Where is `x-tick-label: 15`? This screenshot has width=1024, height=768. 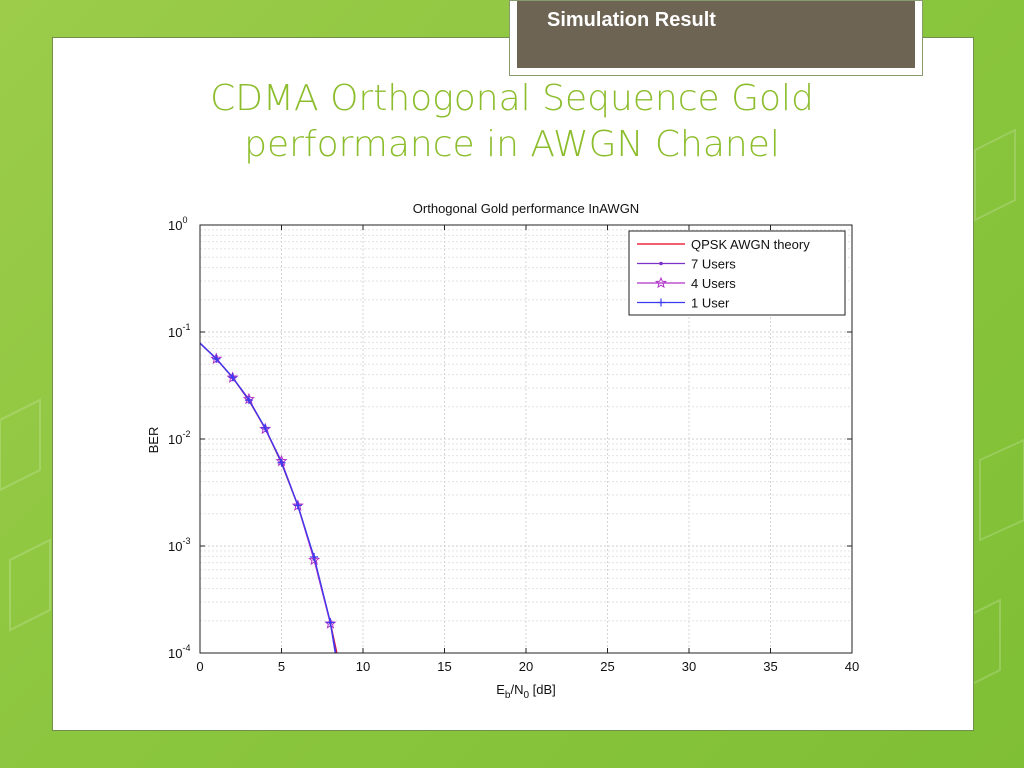 x-tick-label: 15 is located at coordinates (444, 666).